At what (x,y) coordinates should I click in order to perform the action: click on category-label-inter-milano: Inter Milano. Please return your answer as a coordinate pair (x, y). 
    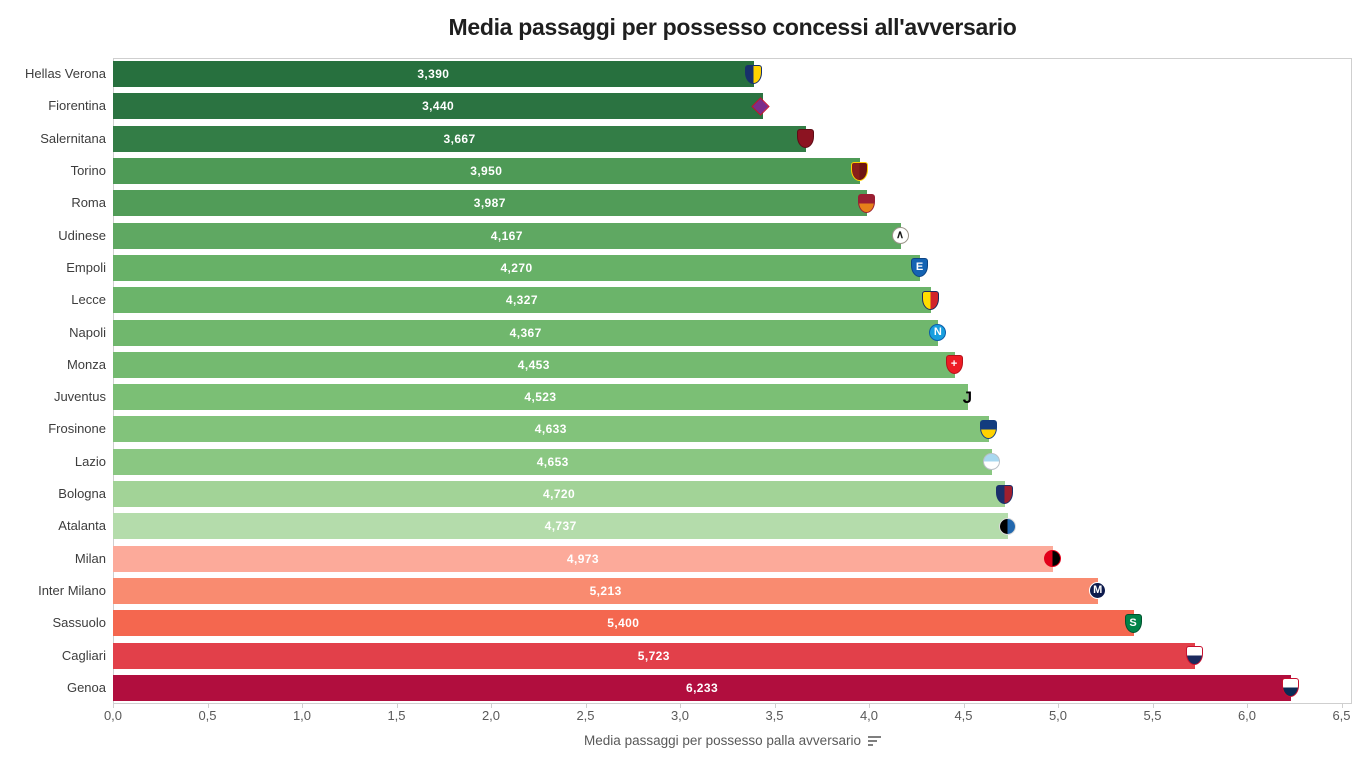
    Looking at the image, I should click on (72, 590).